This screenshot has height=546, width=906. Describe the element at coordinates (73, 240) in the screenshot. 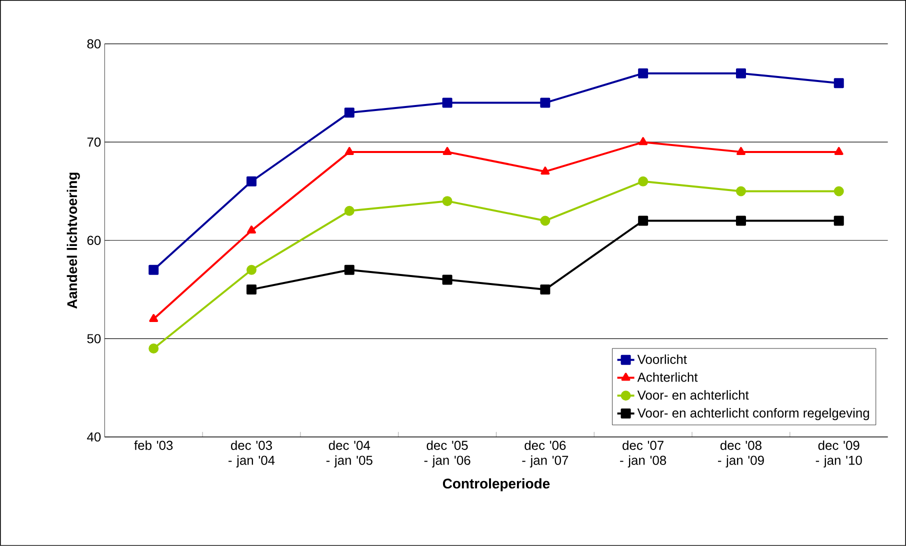

I see `y-axis-title: Aandeel lichtvoering` at that location.